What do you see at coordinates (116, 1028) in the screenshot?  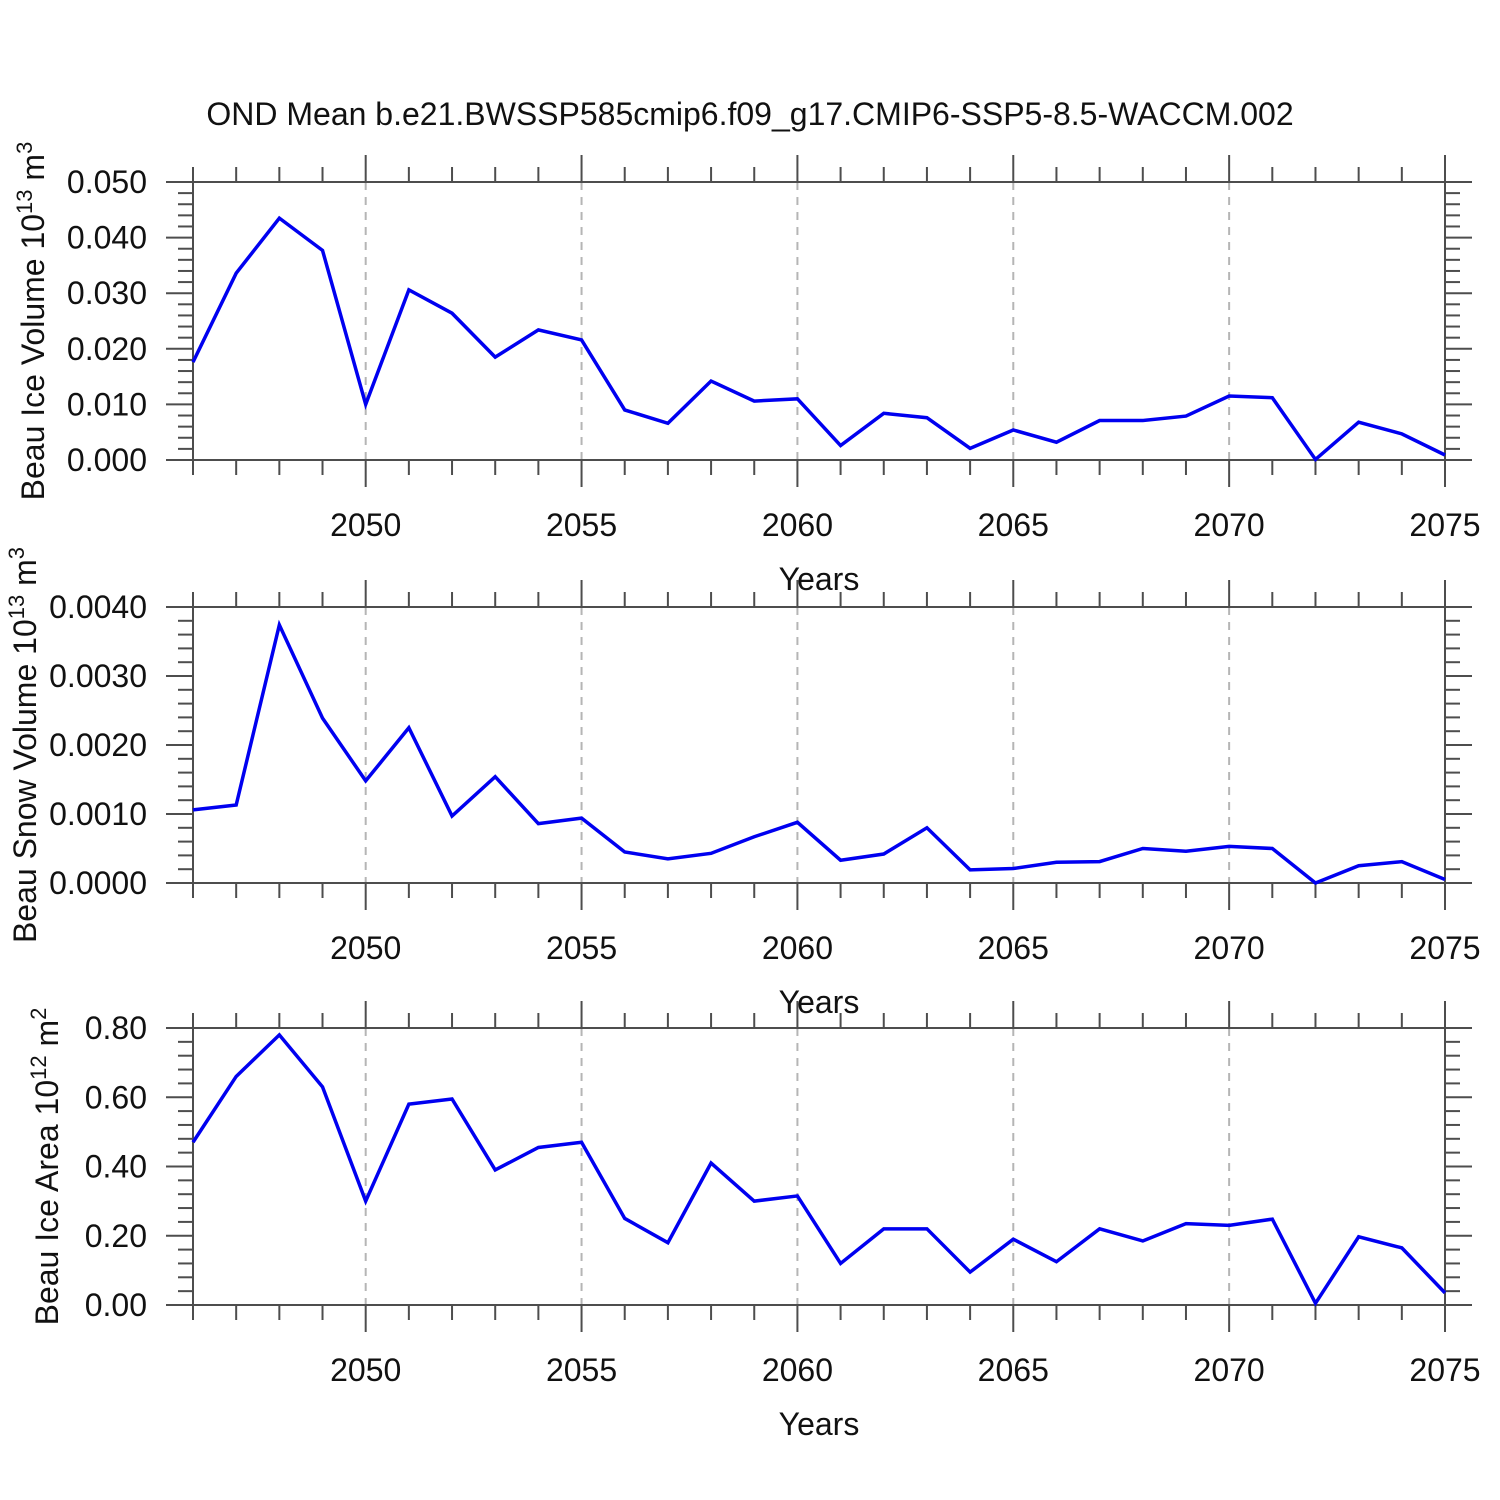 I see `y-tick-label: 0.80` at bounding box center [116, 1028].